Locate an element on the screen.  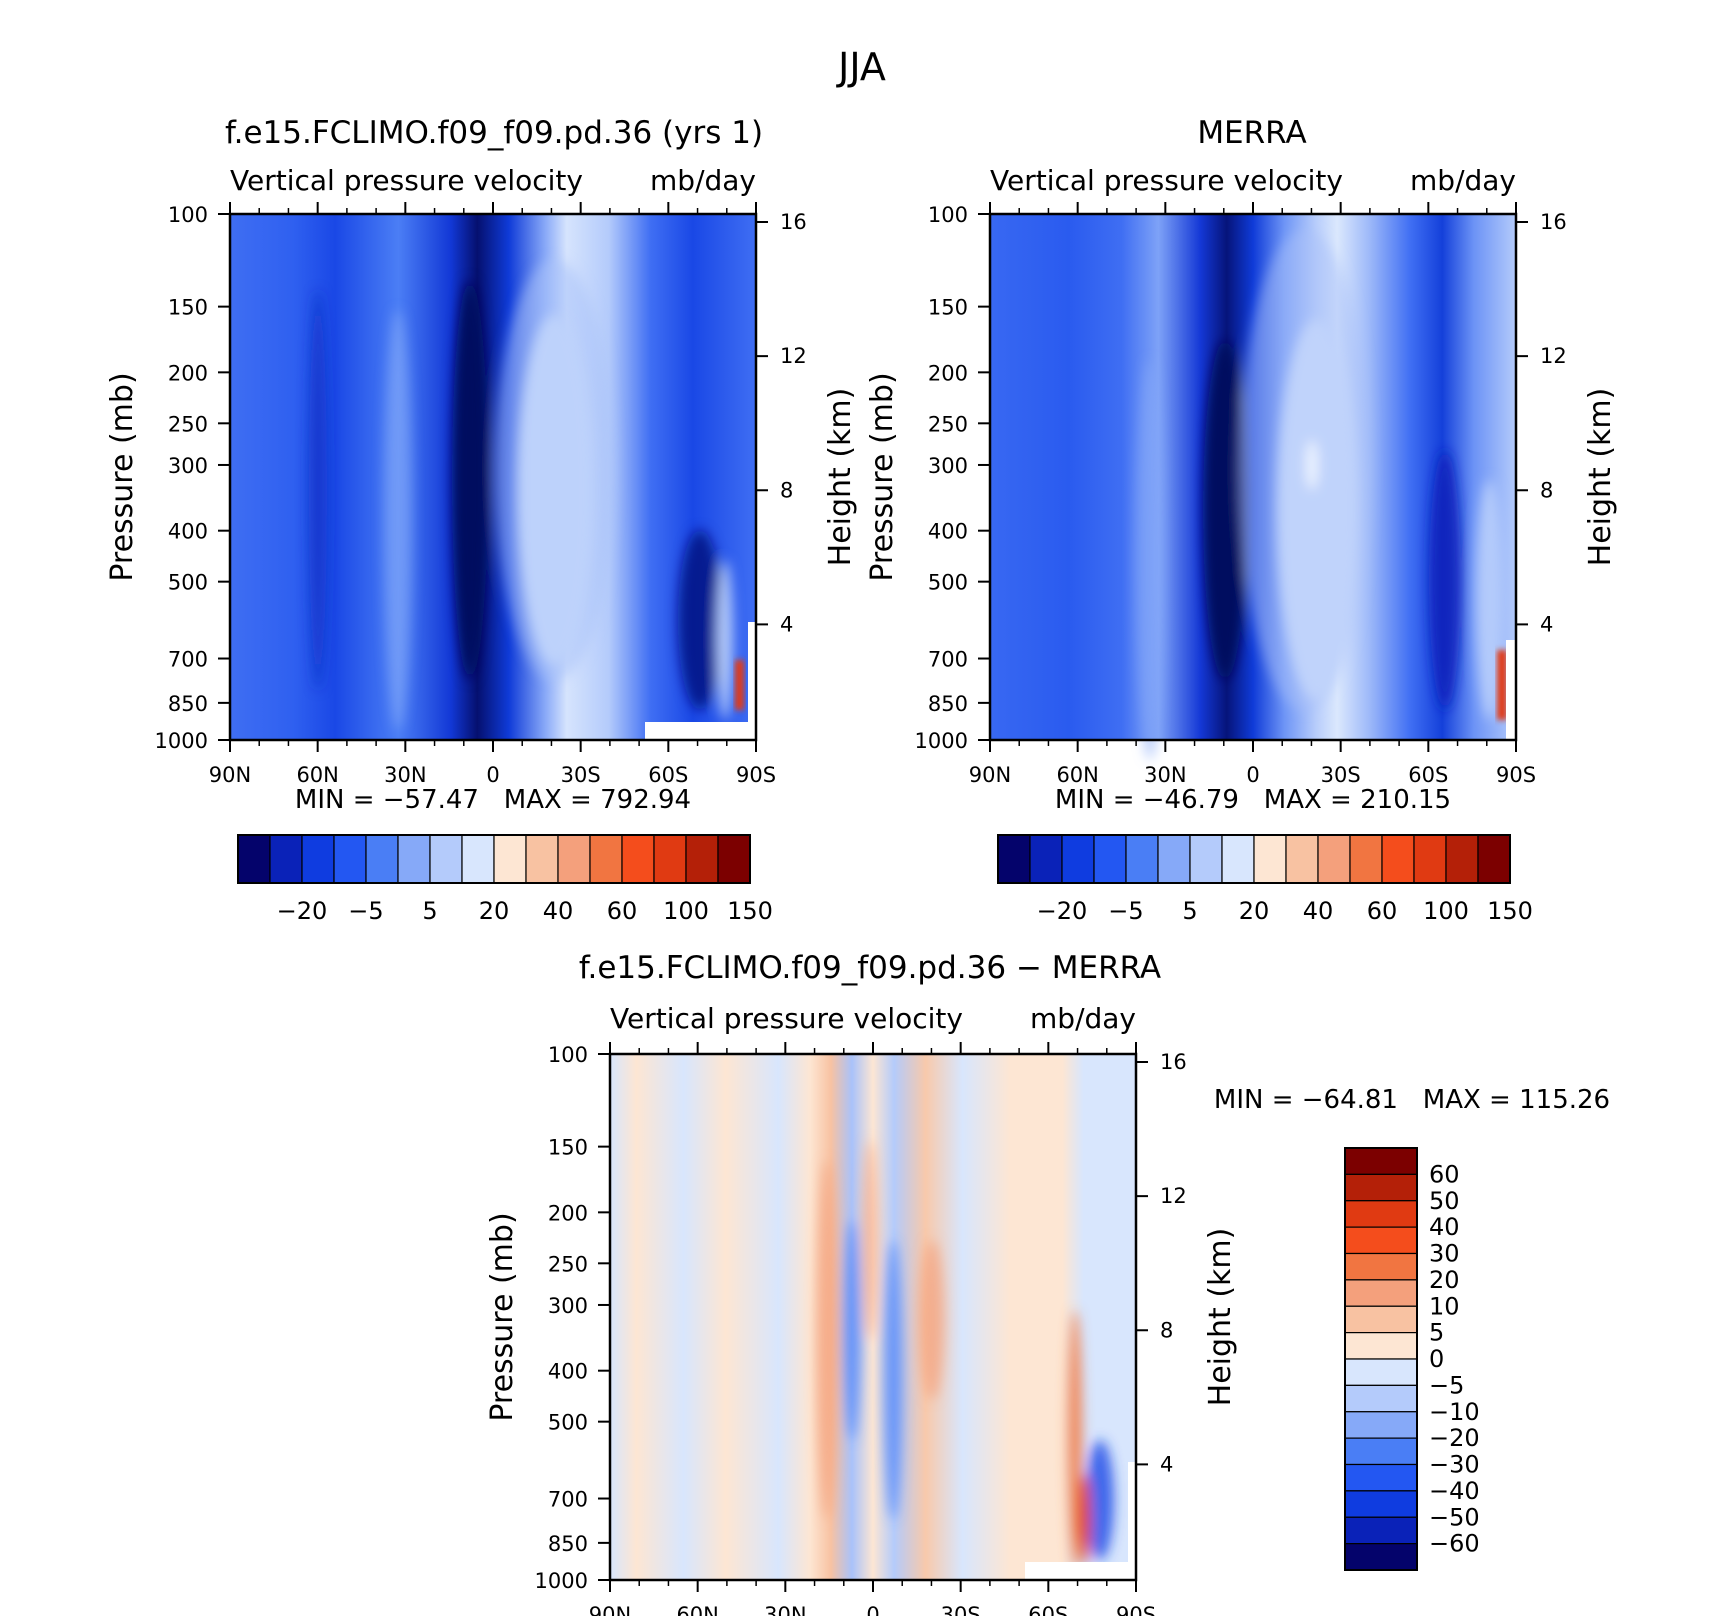
height-tick-label: 4 is located at coordinates (786, 624).